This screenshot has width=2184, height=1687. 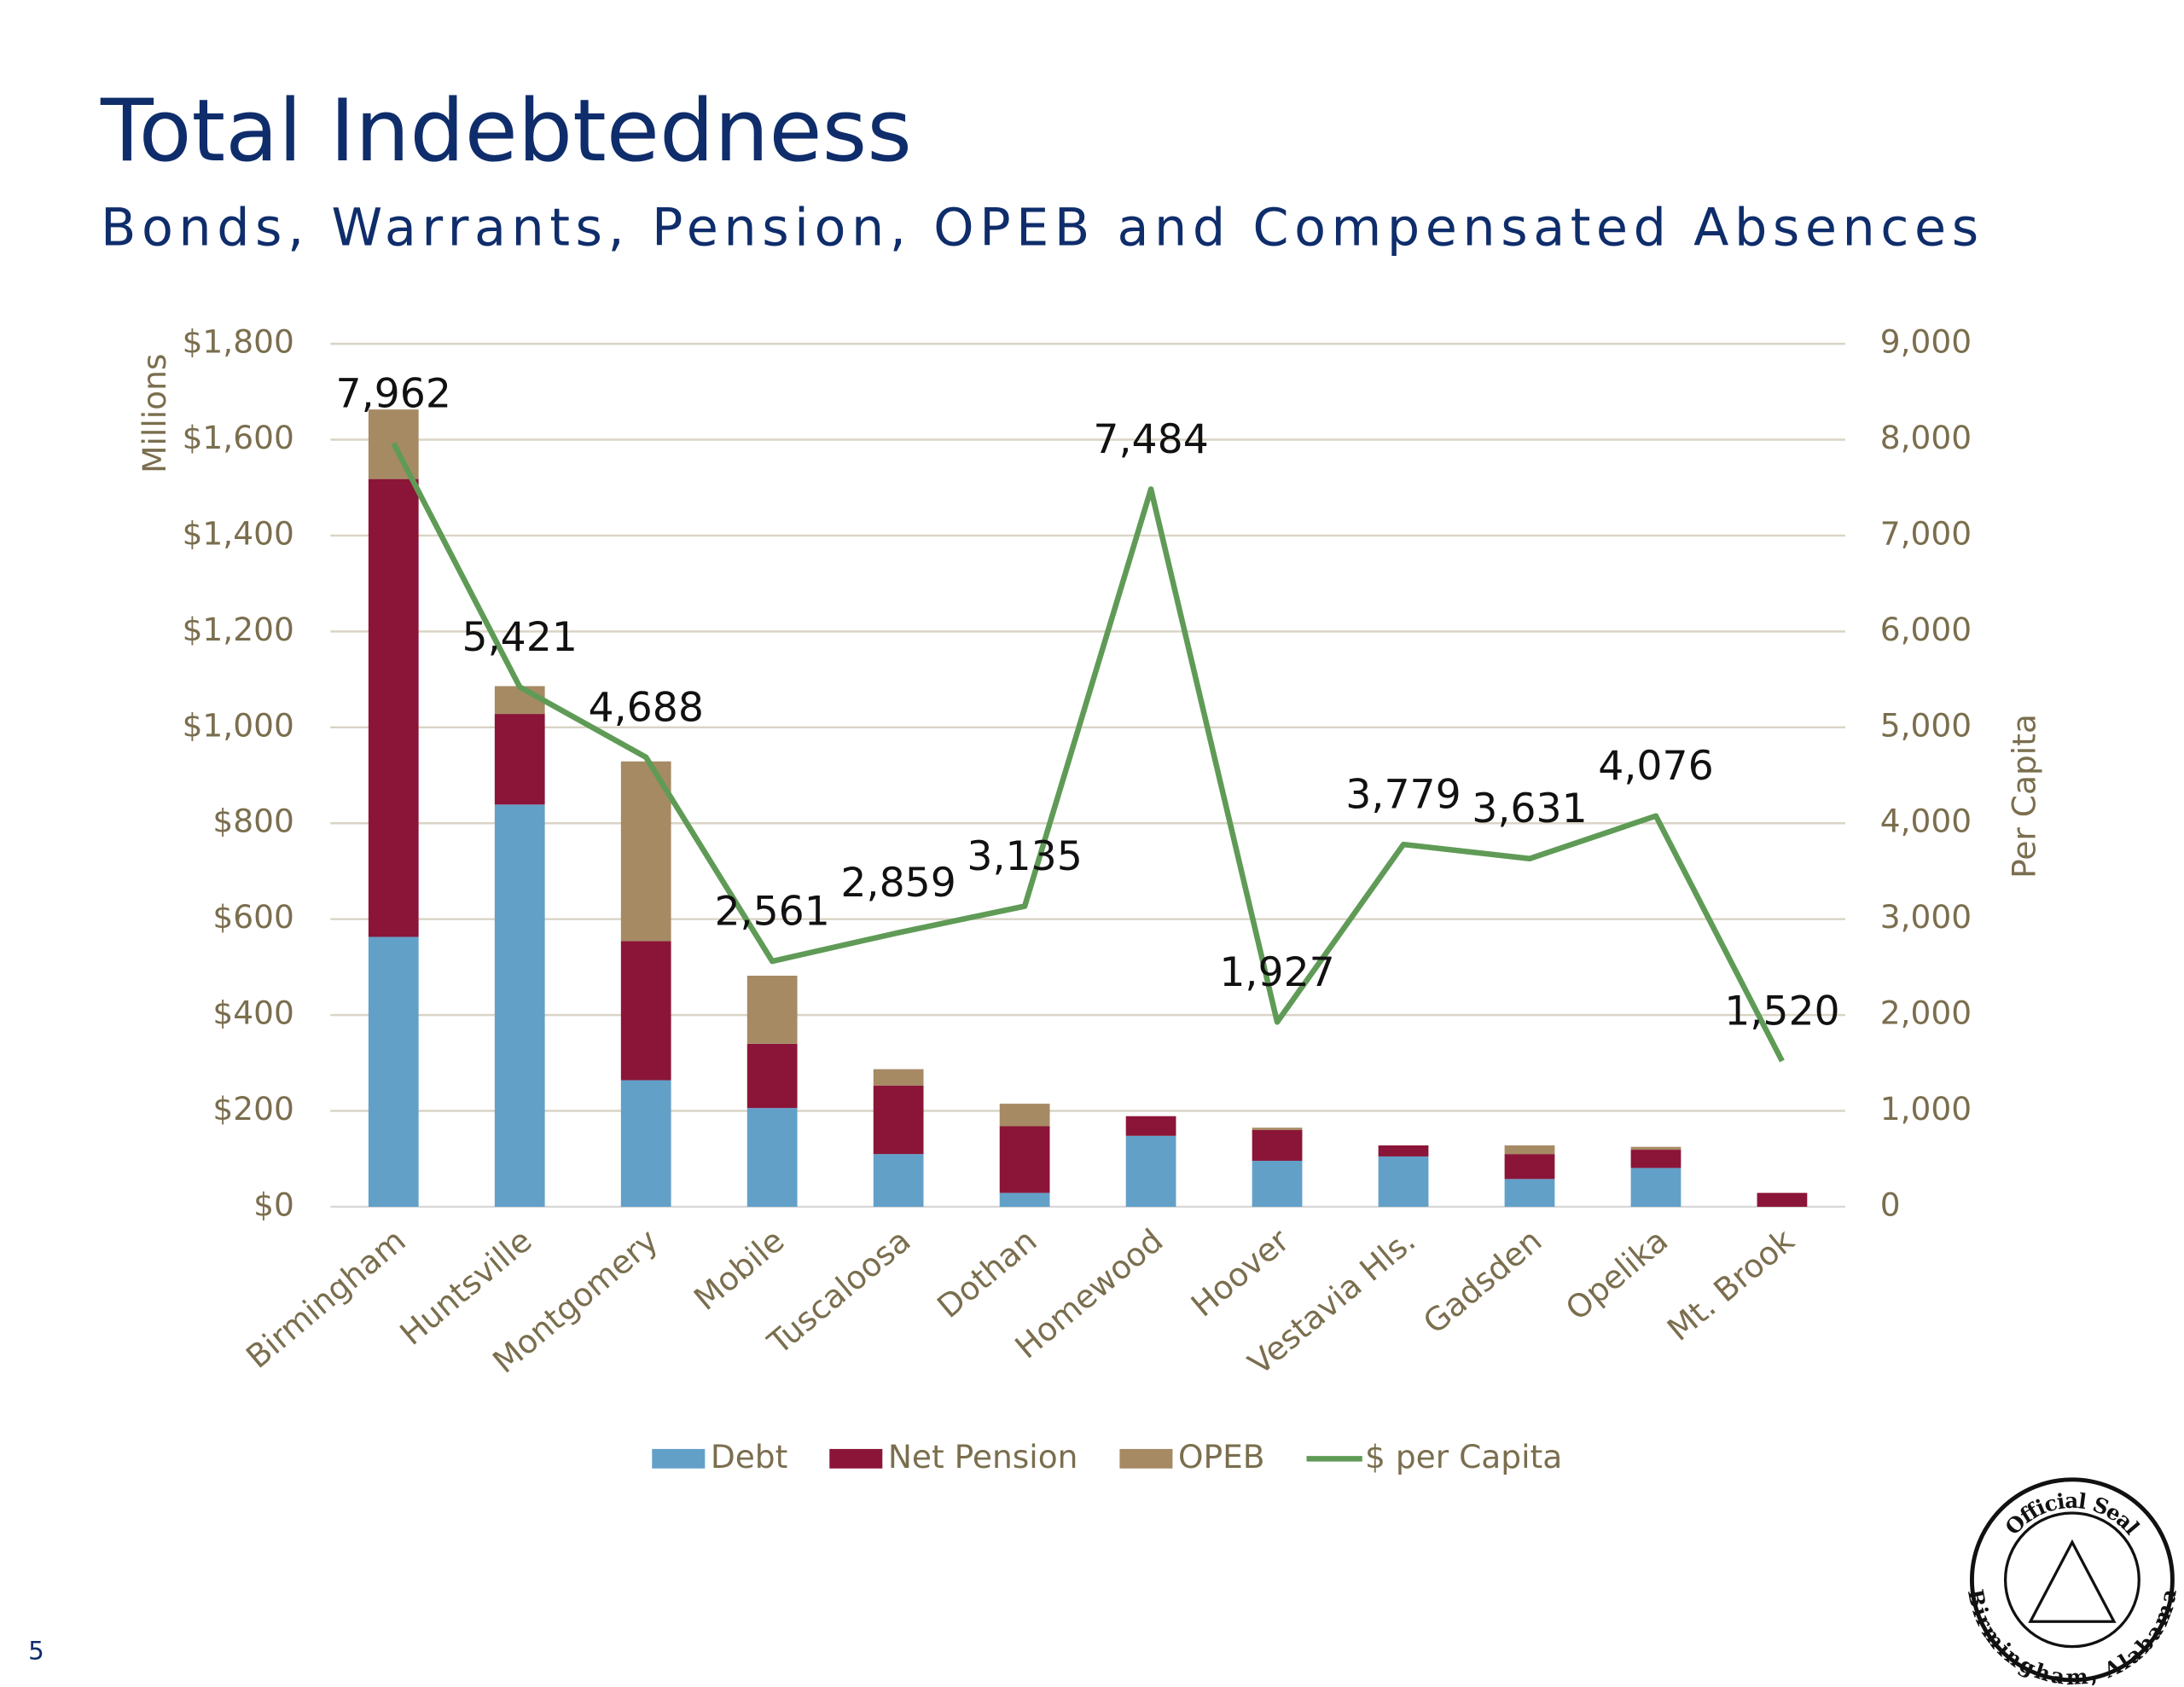 What do you see at coordinates (1782, 1012) in the screenshot?
I see `data-label: 1,520` at bounding box center [1782, 1012].